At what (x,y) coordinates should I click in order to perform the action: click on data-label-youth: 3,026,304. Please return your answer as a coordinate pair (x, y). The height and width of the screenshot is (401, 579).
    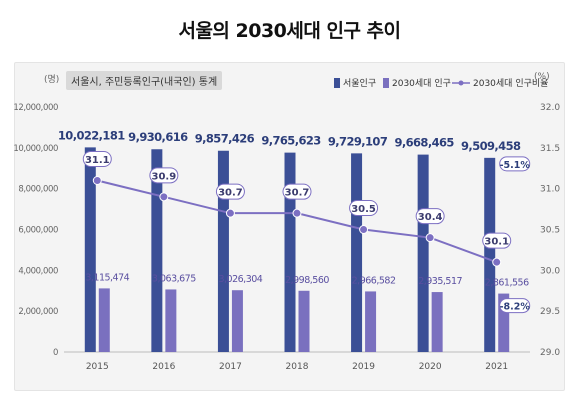
    Looking at the image, I should click on (240, 279).